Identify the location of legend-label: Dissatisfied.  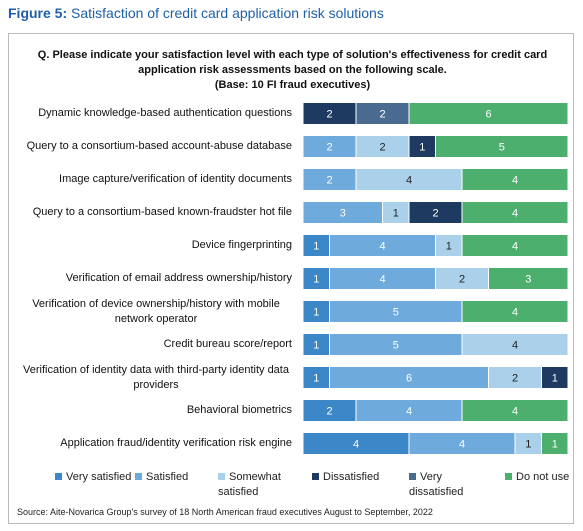
(351, 477).